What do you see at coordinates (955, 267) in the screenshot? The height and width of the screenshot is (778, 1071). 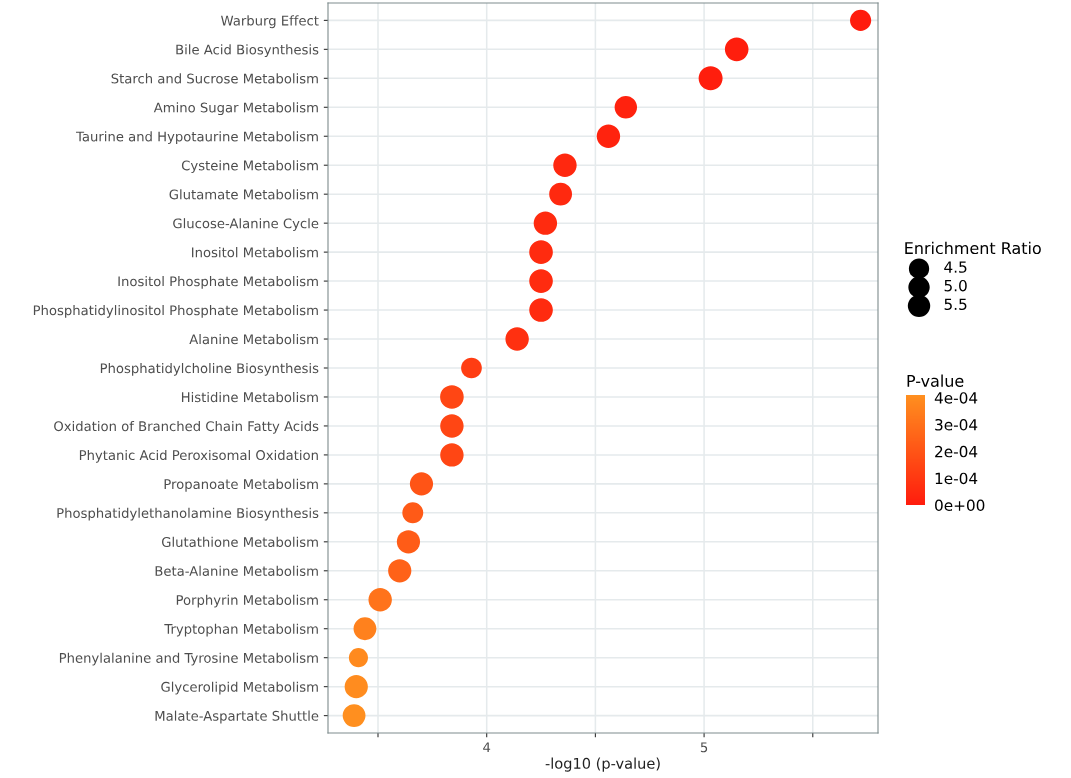 I see `legend-label: 4.5` at bounding box center [955, 267].